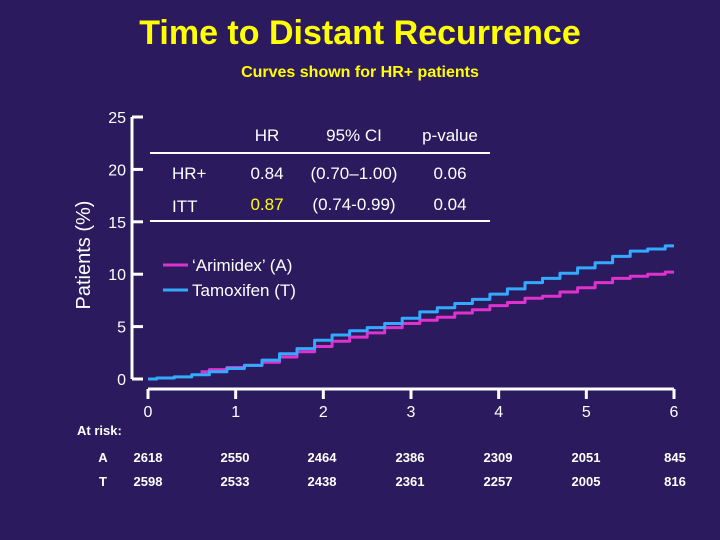 The width and height of the screenshot is (720, 540). What do you see at coordinates (322, 481) in the screenshot?
I see `at-risk-value: 2438` at bounding box center [322, 481].